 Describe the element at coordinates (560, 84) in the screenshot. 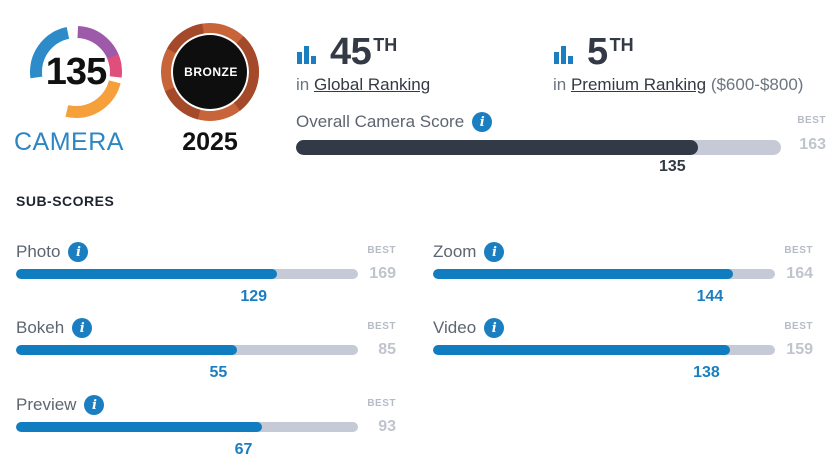

I see `premium-ranking-prefix: in` at that location.